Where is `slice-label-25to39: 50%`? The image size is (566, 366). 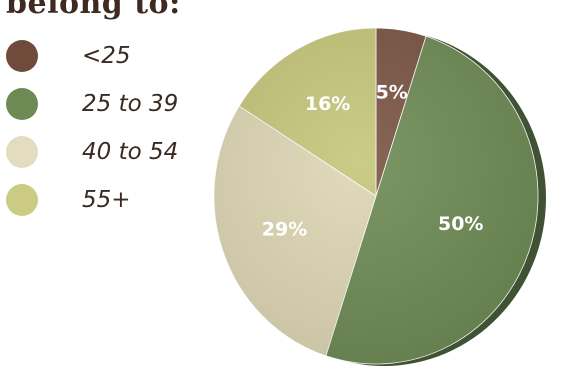
slice-label-25to39: 50% is located at coordinates (460, 224).